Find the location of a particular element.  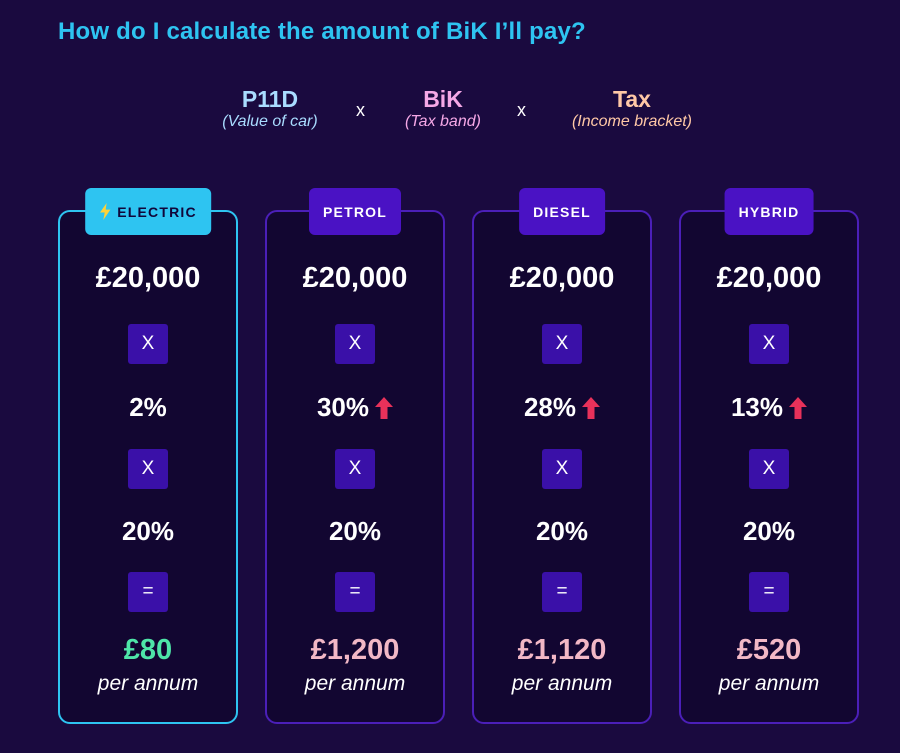

annual-bik-result: £1,120 is located at coordinates (562, 650).